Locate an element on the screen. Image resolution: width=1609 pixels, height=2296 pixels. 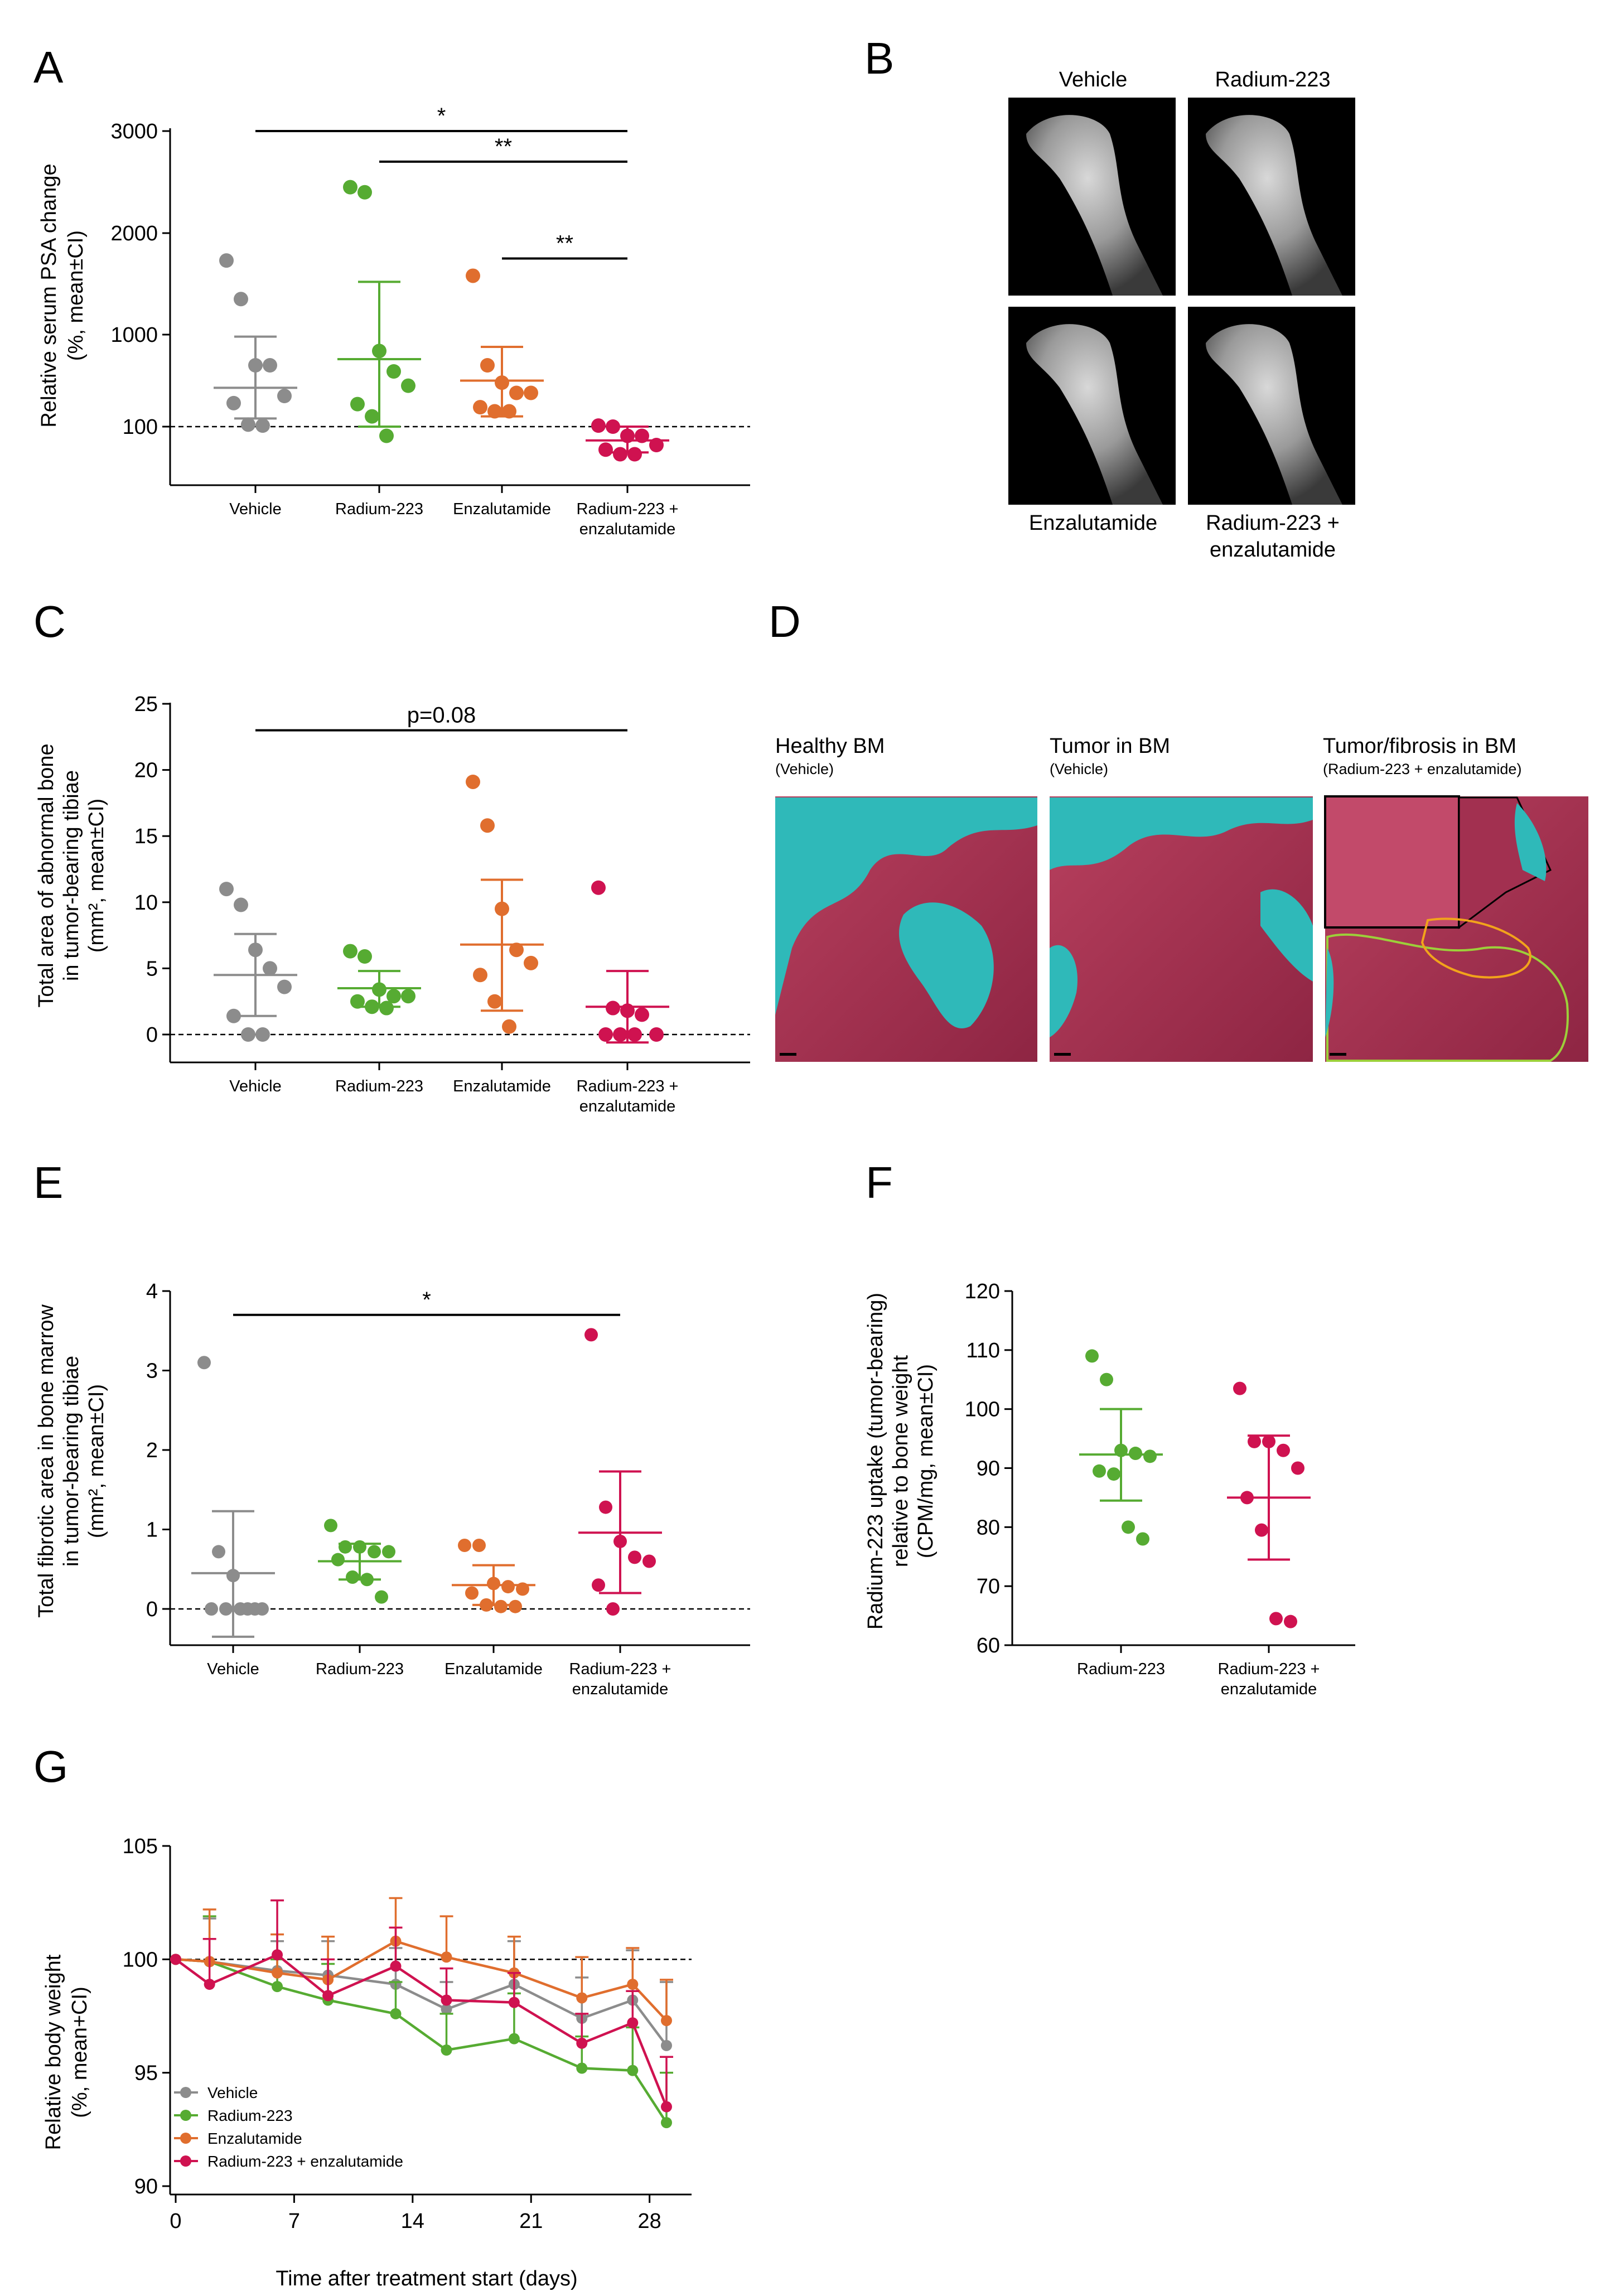
c-category-label: Vehicle is located at coordinates (255, 1086).